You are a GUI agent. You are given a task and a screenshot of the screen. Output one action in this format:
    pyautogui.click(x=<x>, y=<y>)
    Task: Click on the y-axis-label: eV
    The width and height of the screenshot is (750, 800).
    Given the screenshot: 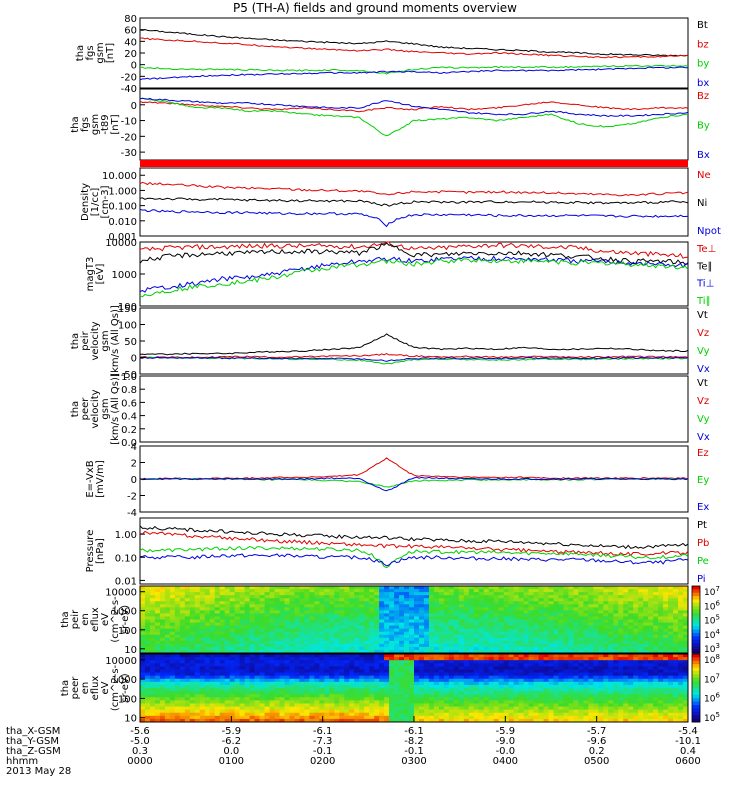 What is the action you would take?
    pyautogui.click(x=105, y=619)
    